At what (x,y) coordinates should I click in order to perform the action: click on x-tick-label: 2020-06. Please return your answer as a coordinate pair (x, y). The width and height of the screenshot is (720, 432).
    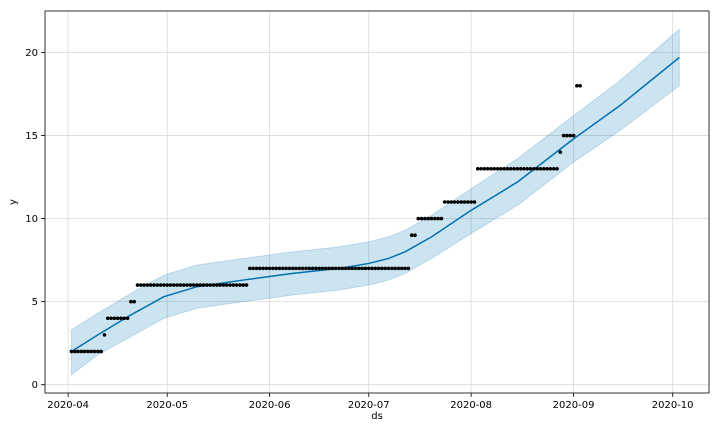
    Looking at the image, I should click on (270, 405).